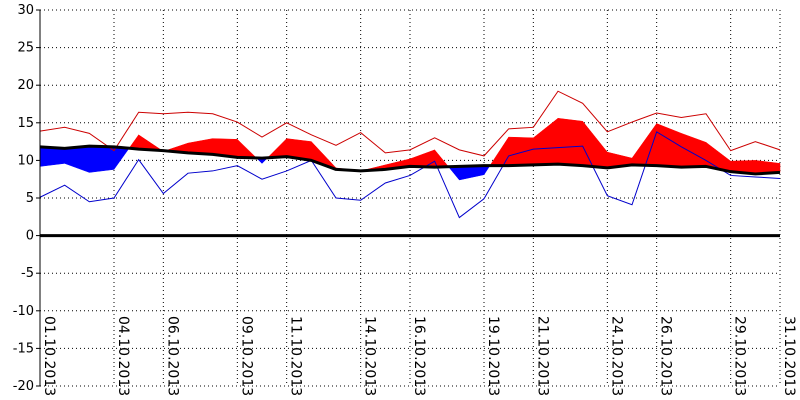  What do you see at coordinates (25, 48) in the screenshot?
I see `y-tick-label: 25` at bounding box center [25, 48].